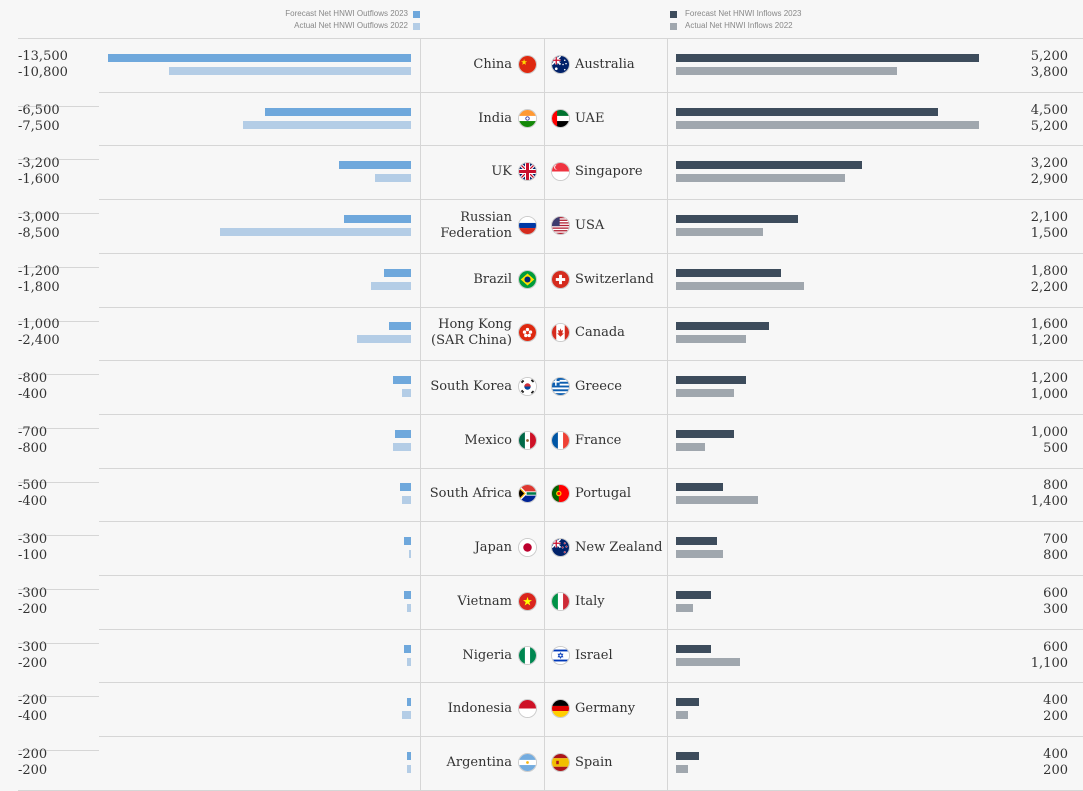 The height and width of the screenshot is (791, 1083). What do you see at coordinates (471, 387) in the screenshot?
I see `country-name-line: South Korea` at bounding box center [471, 387].